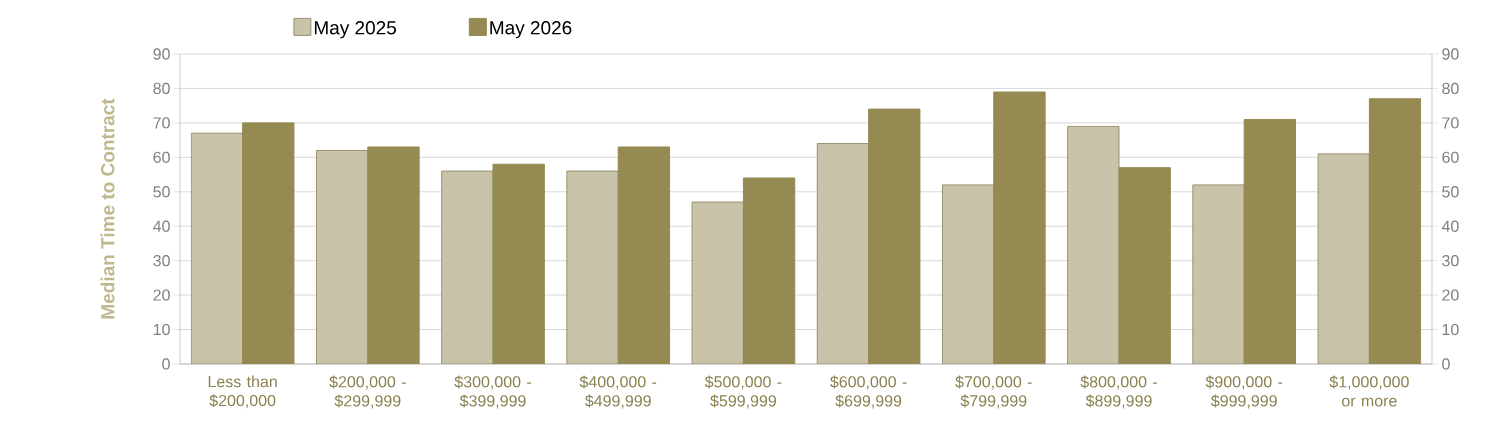 The height and width of the screenshot is (428, 1488). I want to click on y2-tick-label: 50, so click(1450, 192).